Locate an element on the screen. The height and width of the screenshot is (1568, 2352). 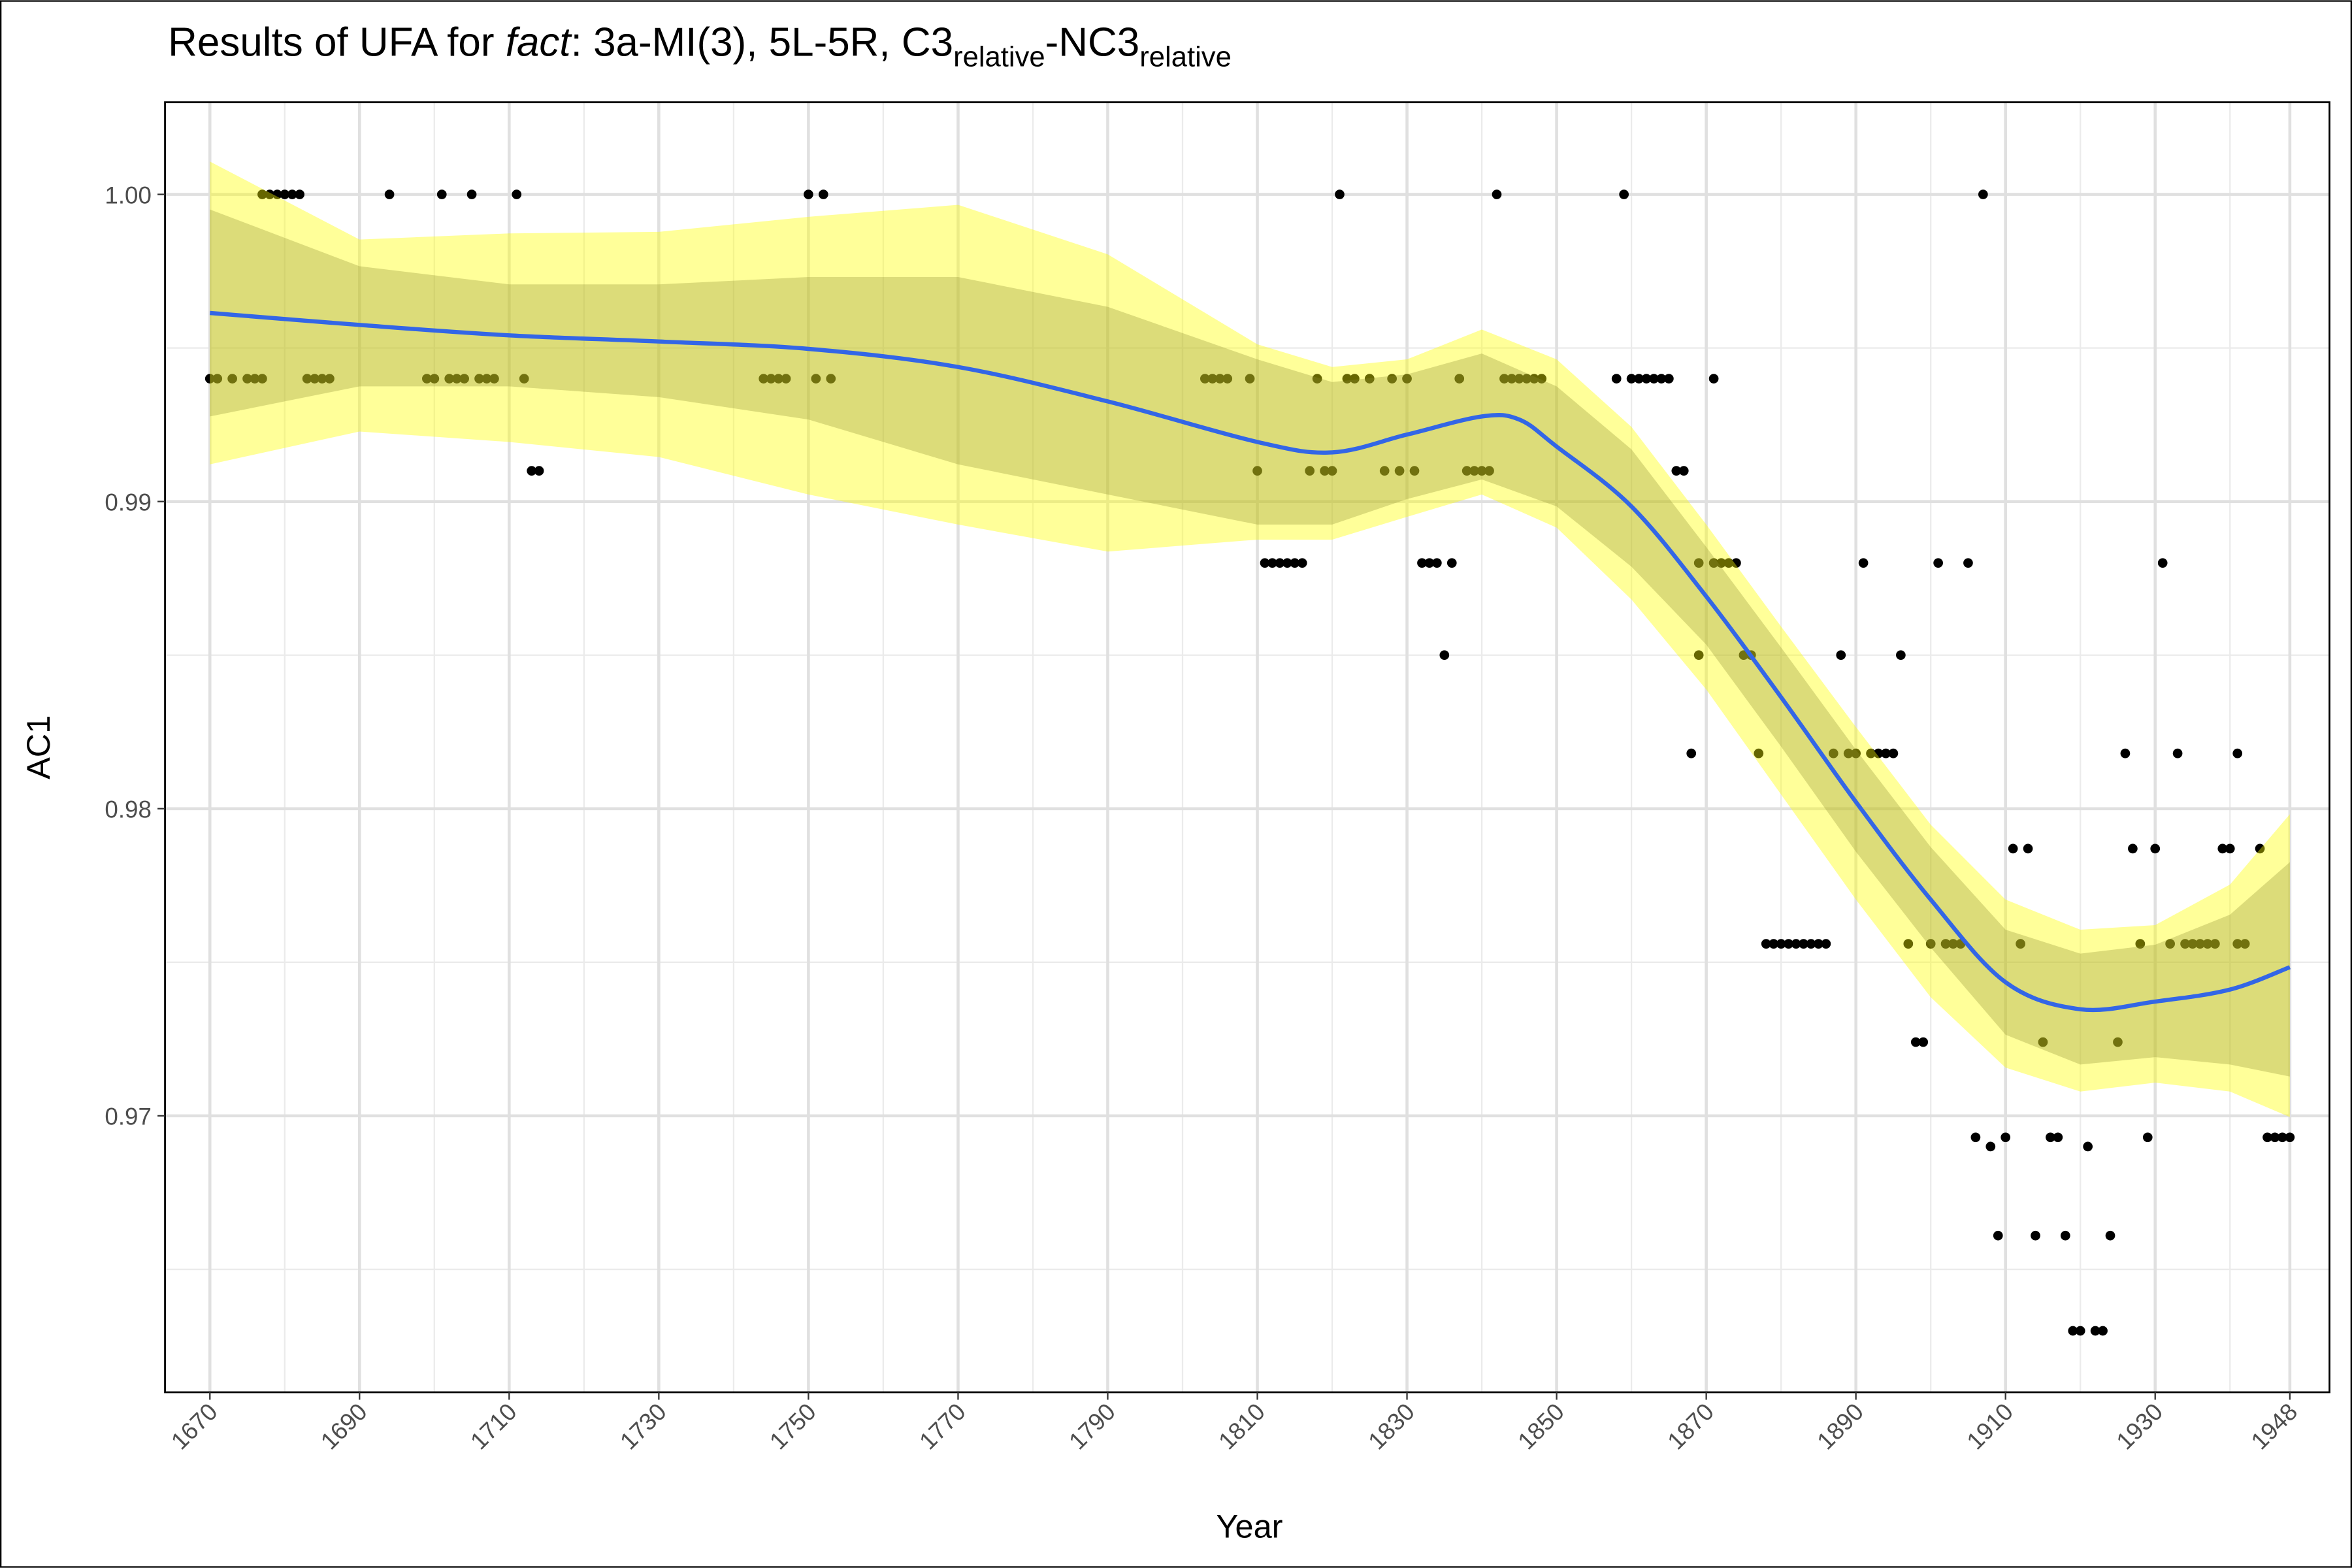
title-part: relative is located at coordinates (1185, 57).